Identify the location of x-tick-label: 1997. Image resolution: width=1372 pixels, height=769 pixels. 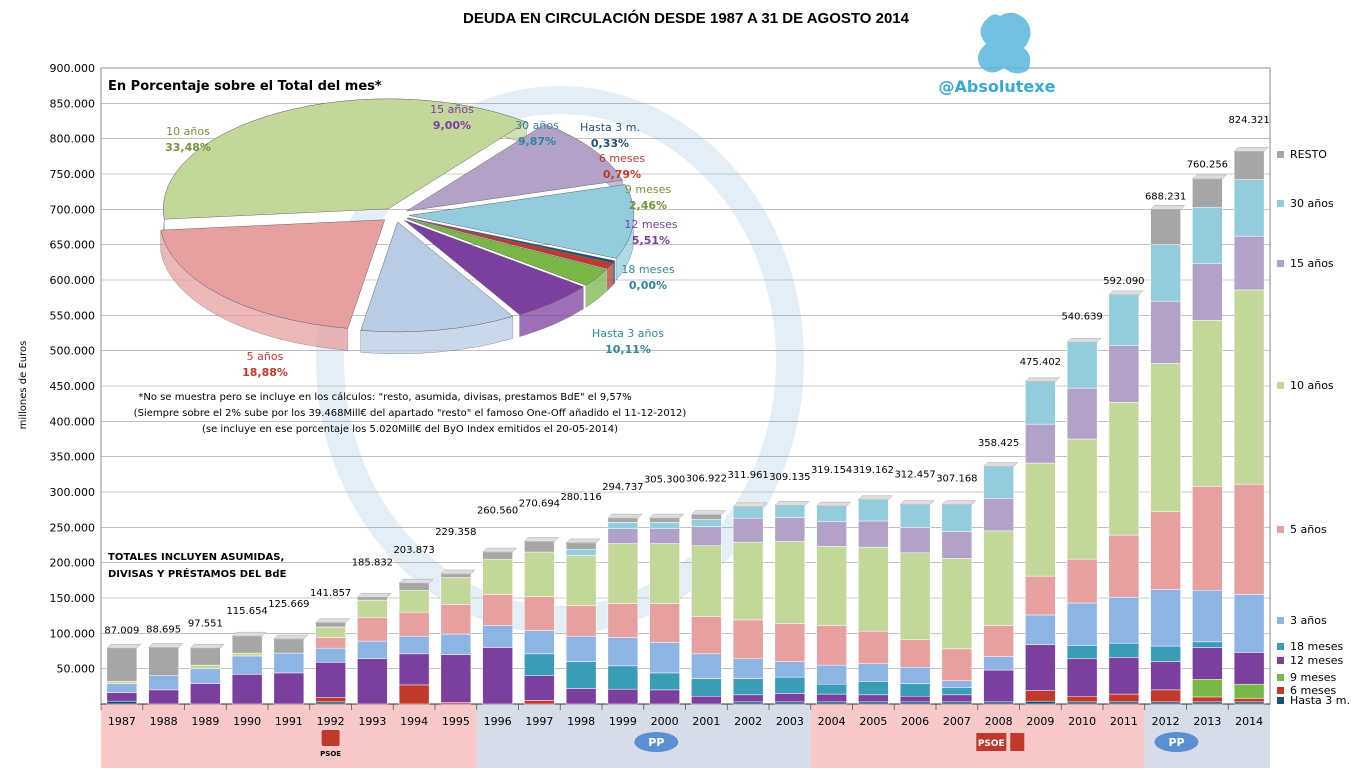
(539, 721).